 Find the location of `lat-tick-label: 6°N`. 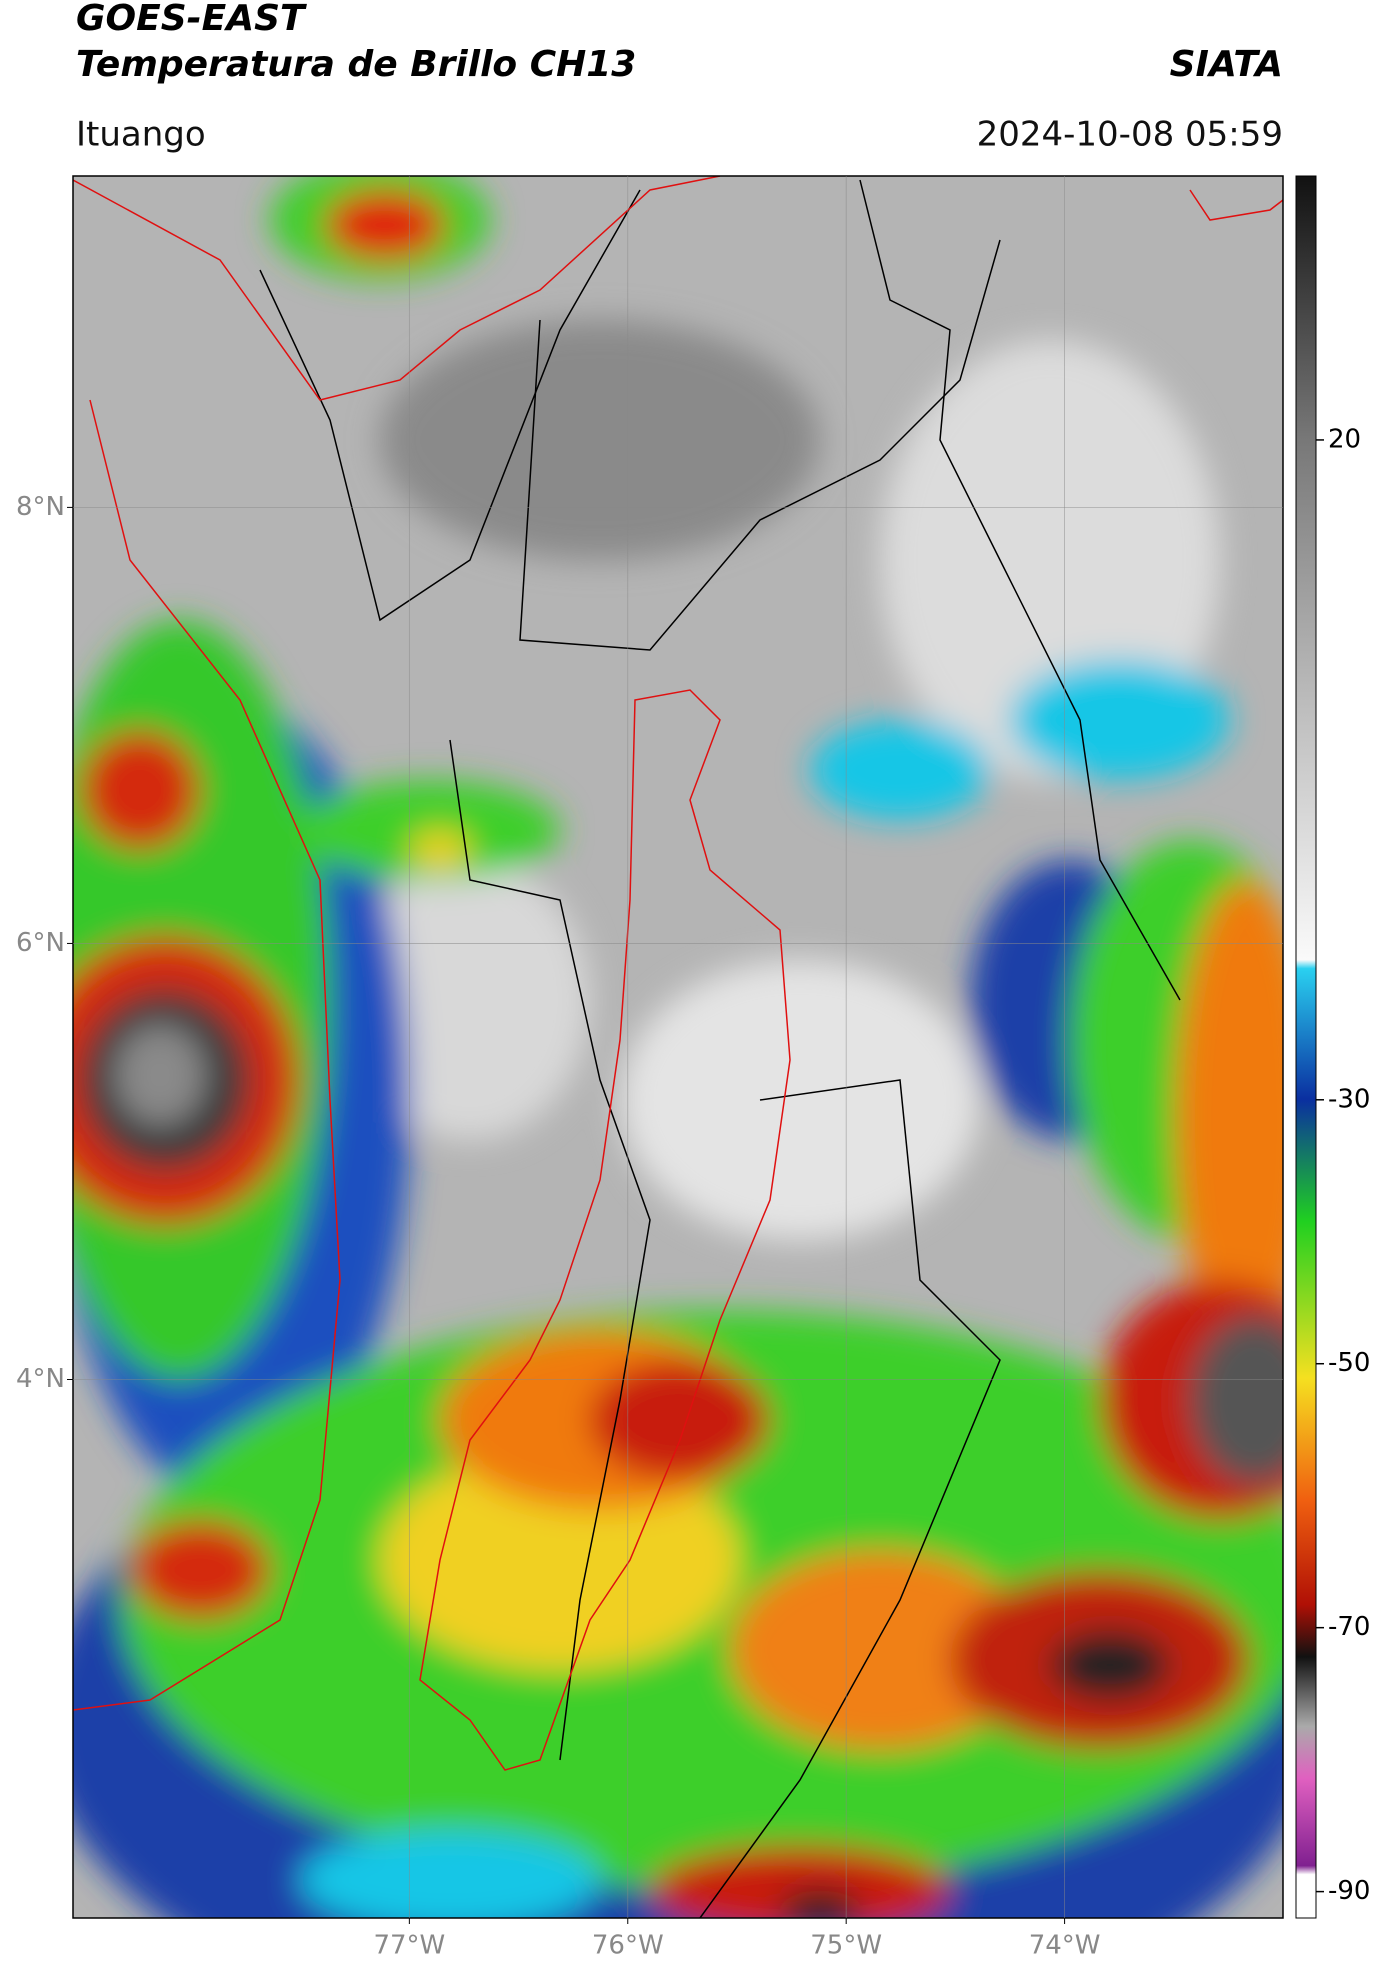

lat-tick-label: 6°N is located at coordinates (40, 943).